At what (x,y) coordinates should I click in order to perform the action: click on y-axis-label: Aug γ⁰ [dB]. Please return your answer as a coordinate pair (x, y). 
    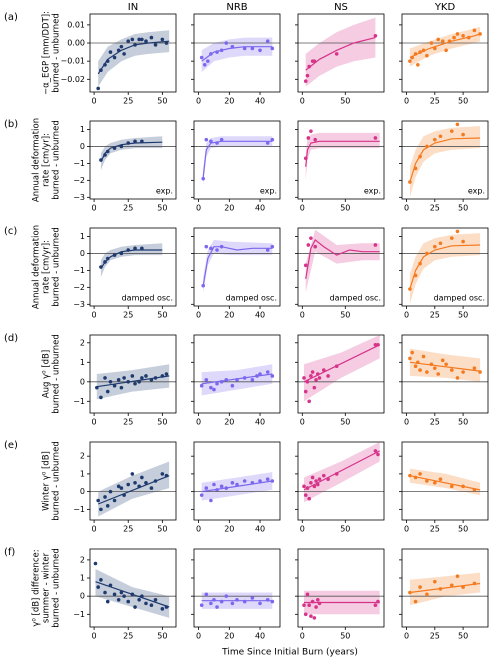
    Looking at the image, I should click on (47, 374).